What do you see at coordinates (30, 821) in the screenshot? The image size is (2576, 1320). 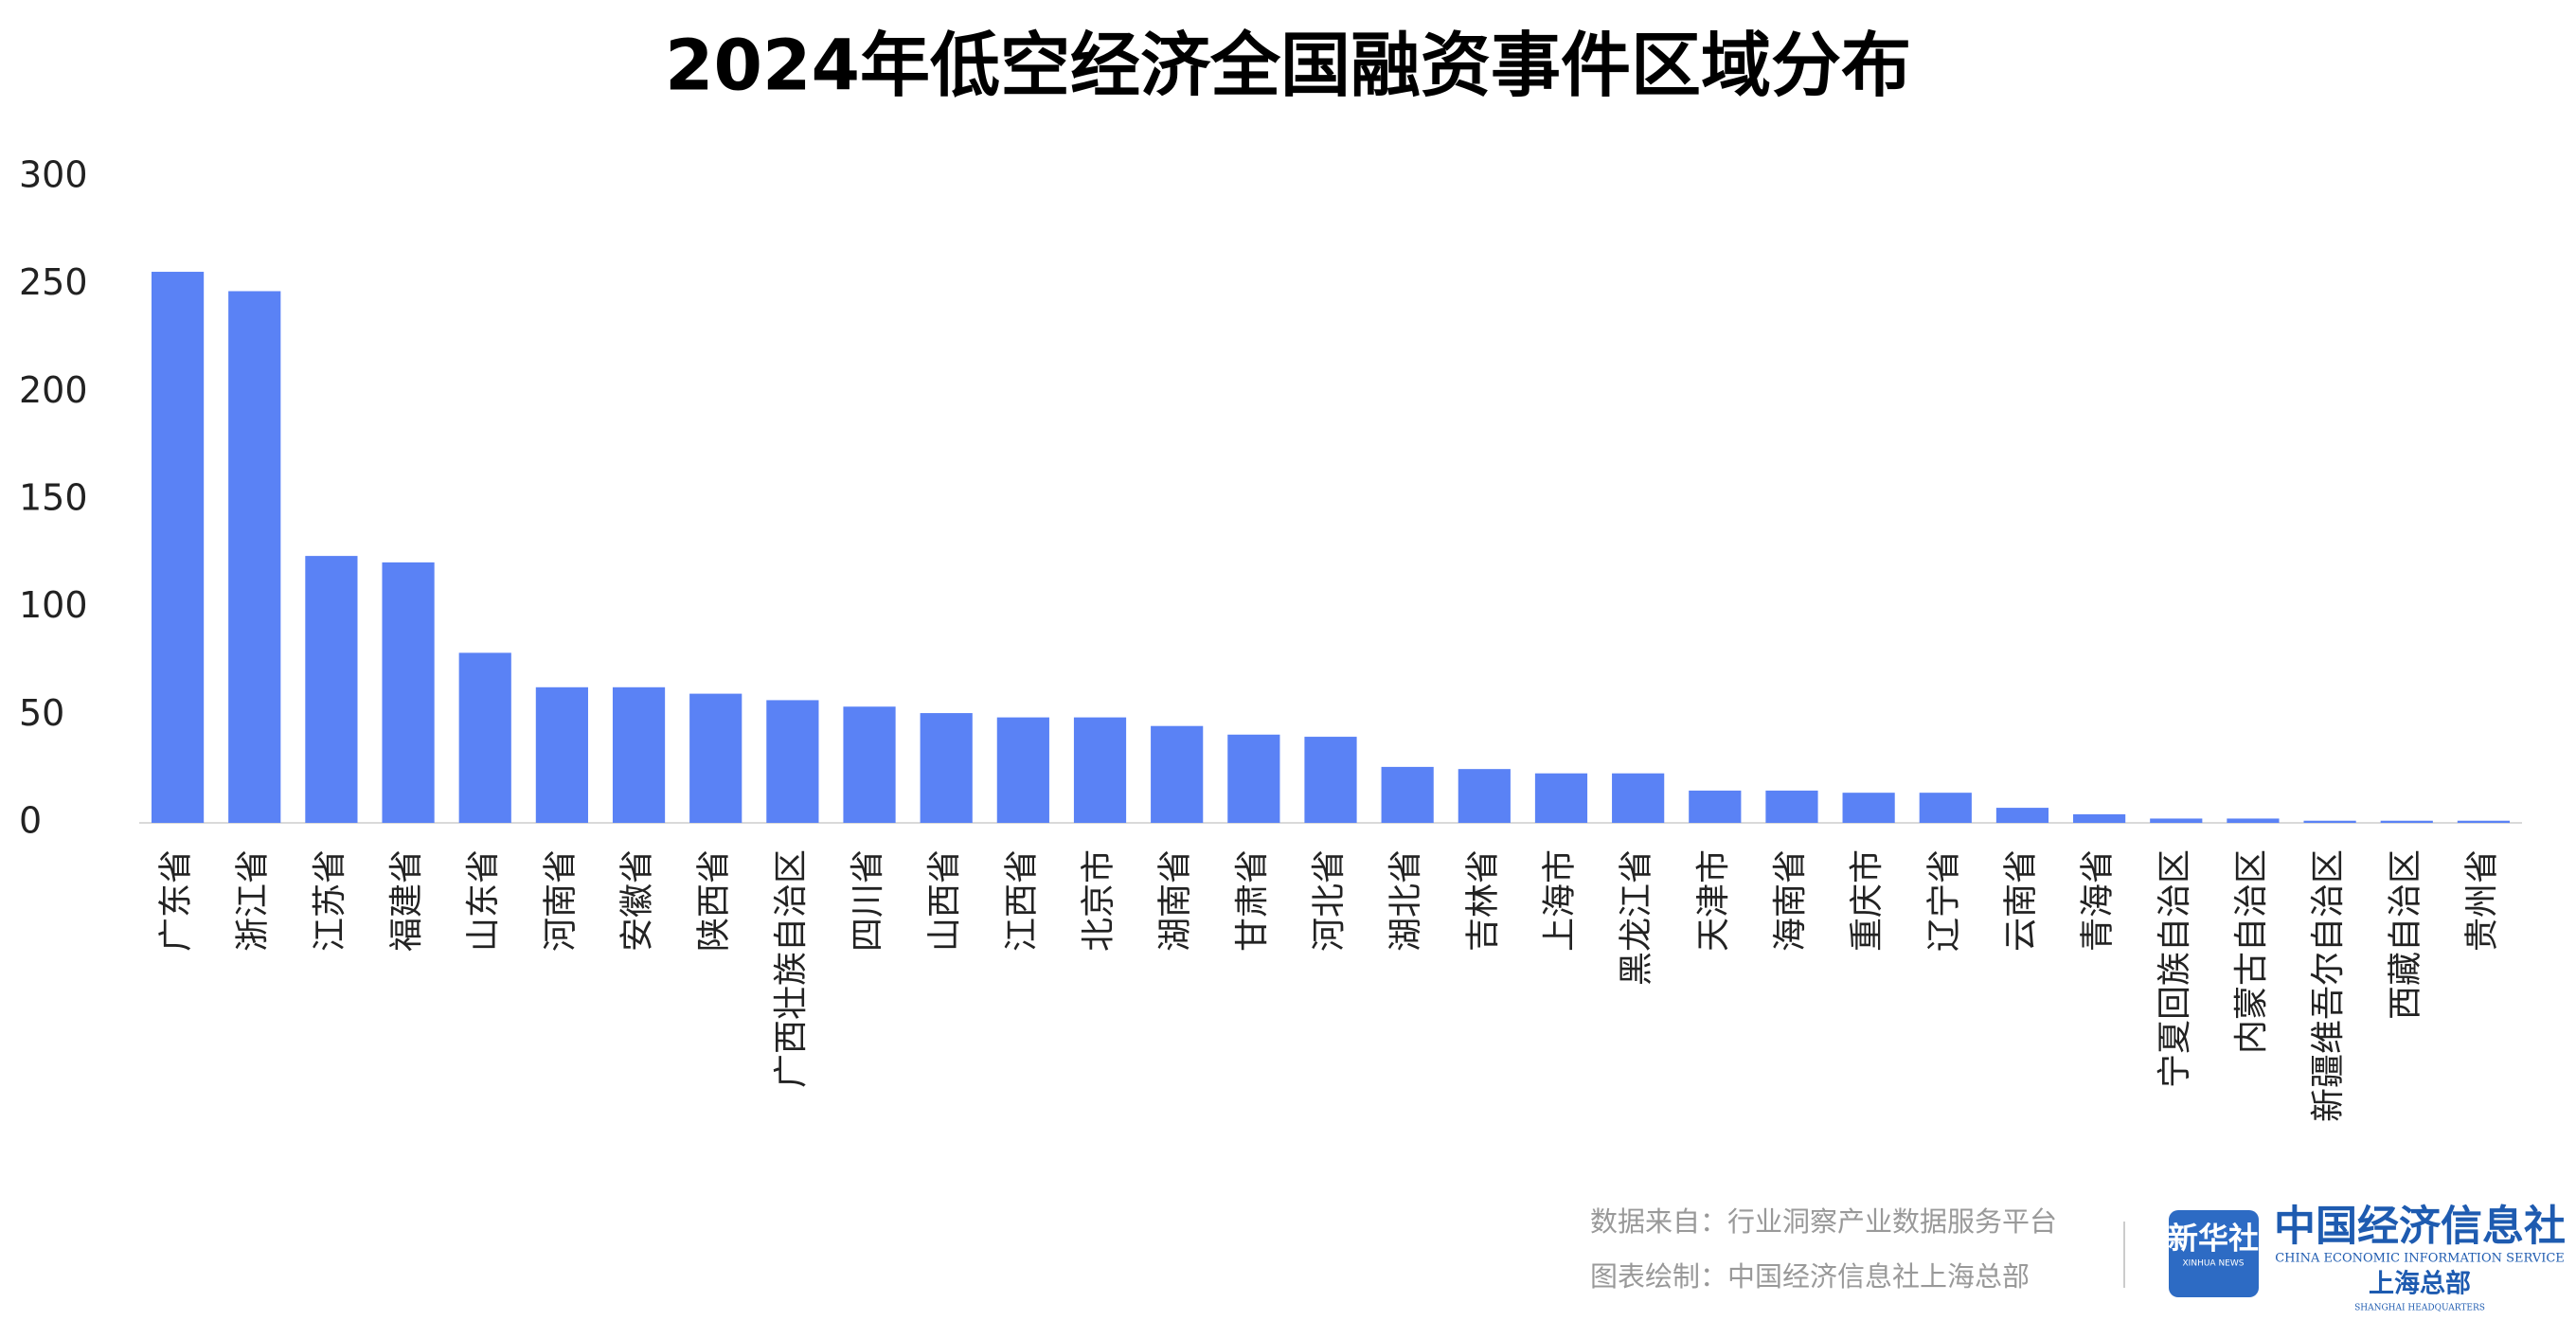 I see `y-tick-label: 0` at bounding box center [30, 821].